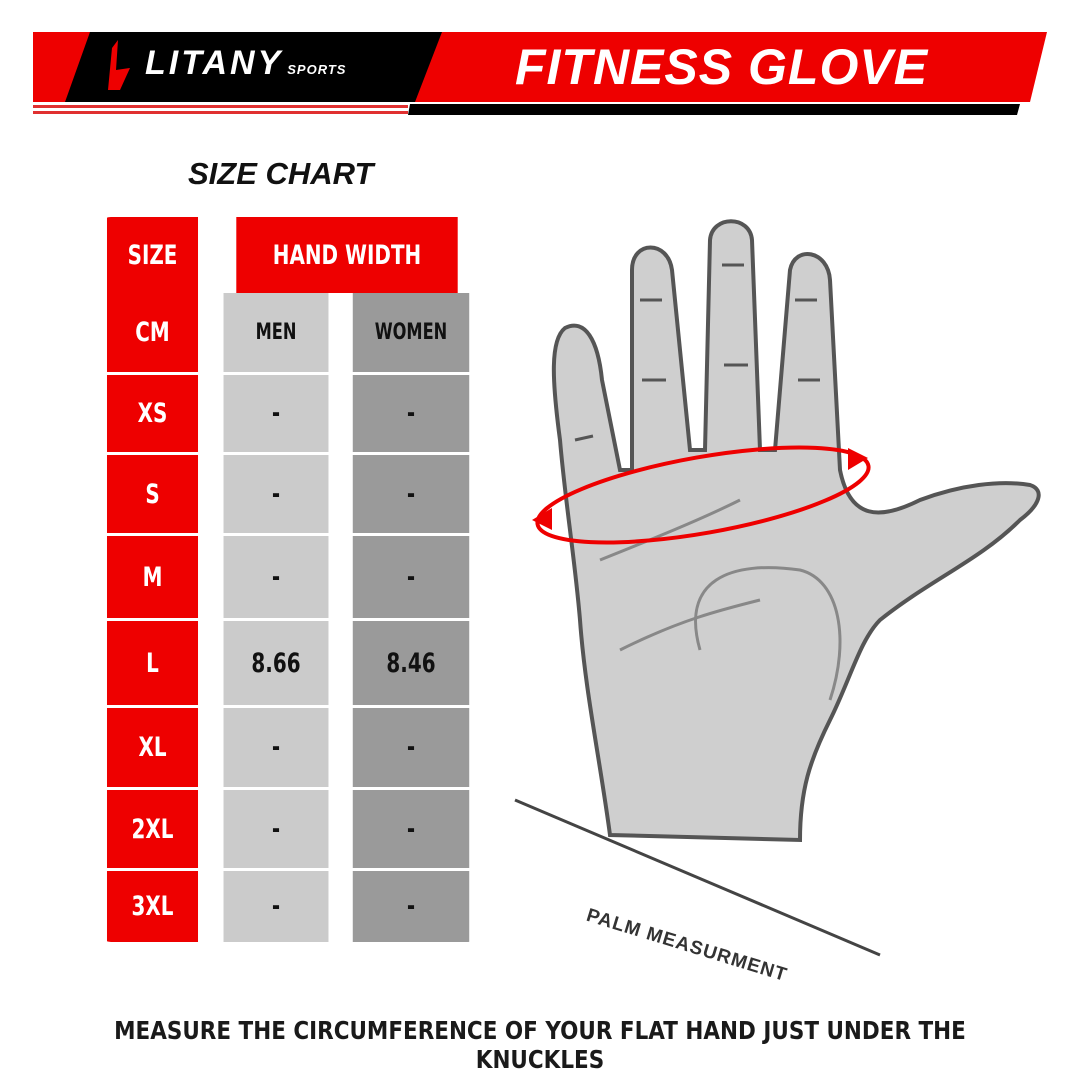 The image size is (1080, 1080). What do you see at coordinates (152, 829) in the screenshot?
I see `size-row-size-cell: 2XL` at bounding box center [152, 829].